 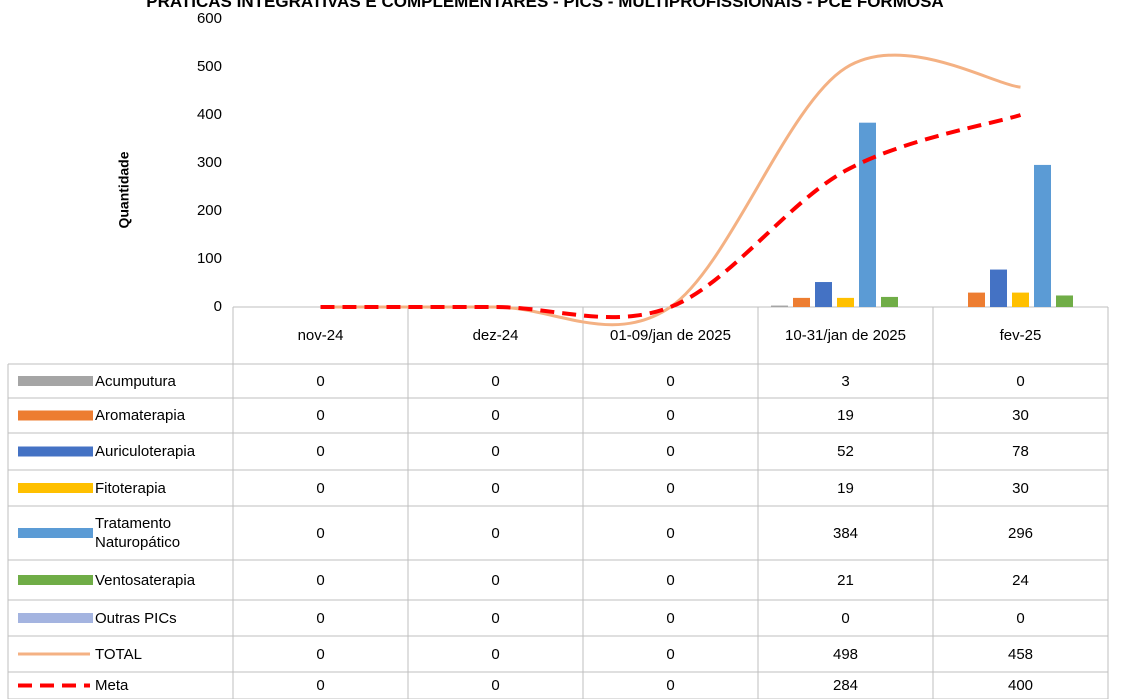 What do you see at coordinates (130, 488) in the screenshot?
I see `legend-label: Fitoterapia` at bounding box center [130, 488].